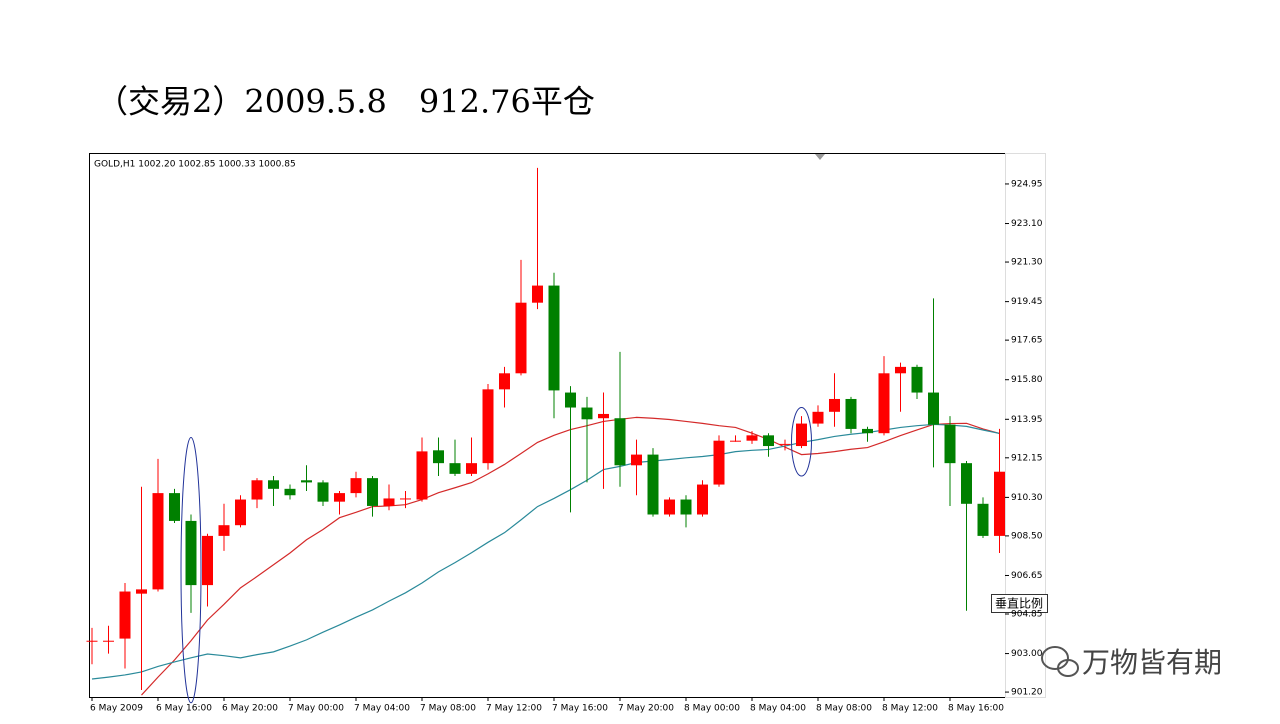 The width and height of the screenshot is (1280, 724). Describe the element at coordinates (712, 709) in the screenshot. I see `x-tick-label: 8 May 00:00` at that location.